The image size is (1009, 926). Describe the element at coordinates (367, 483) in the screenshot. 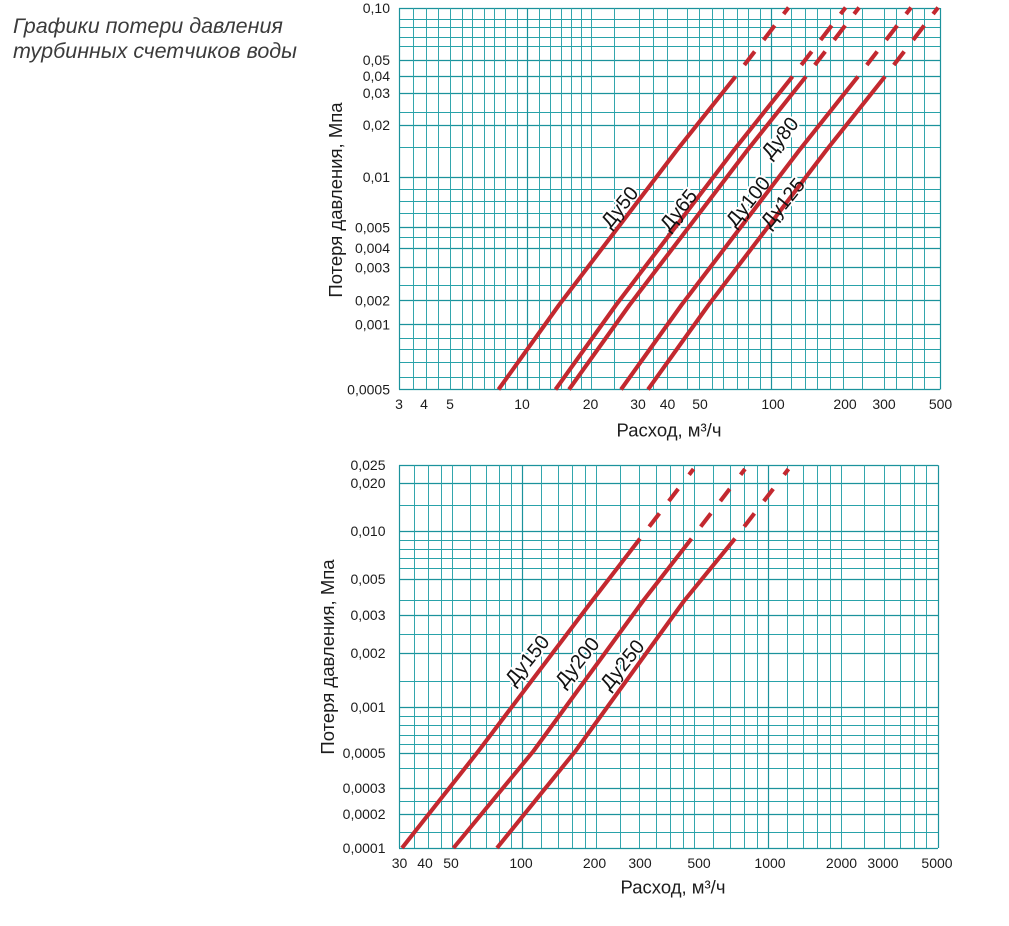

I see `svg-text: 0,020` at that location.